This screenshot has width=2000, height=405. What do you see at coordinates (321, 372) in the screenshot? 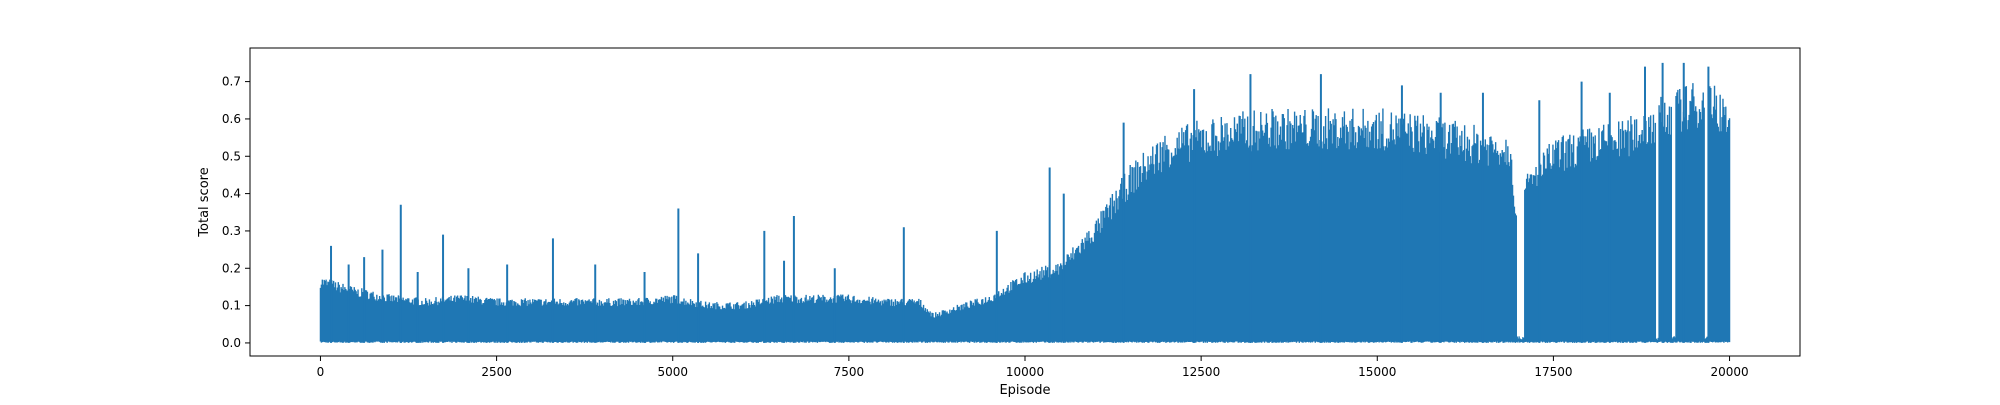
I see `x-tick-label: 0` at bounding box center [321, 372].